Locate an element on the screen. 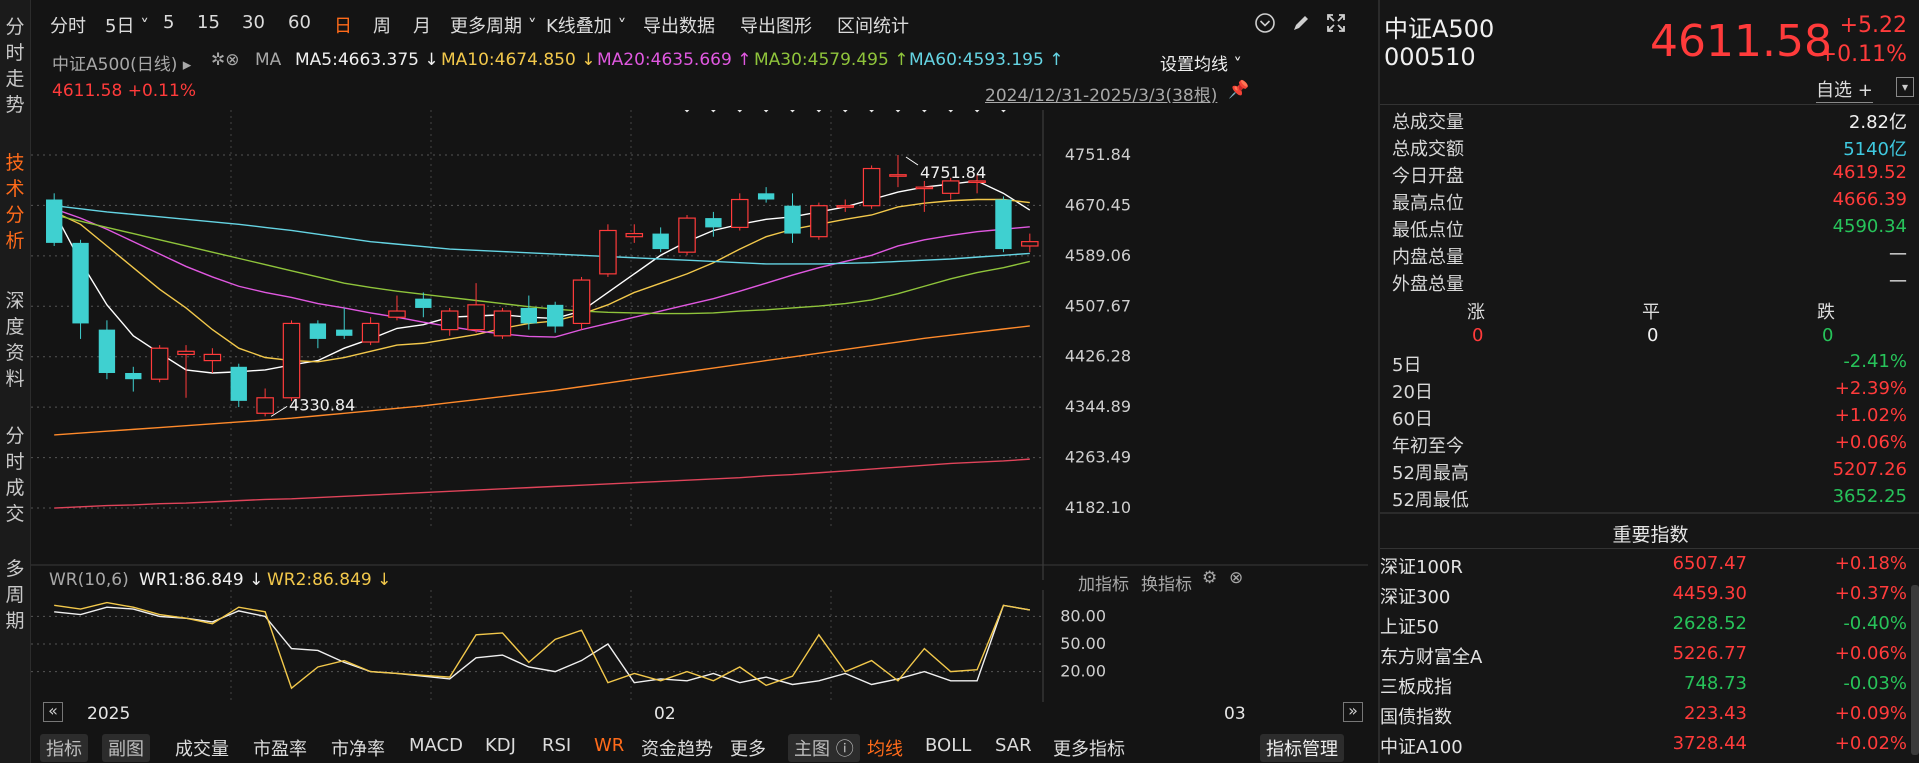 The width and height of the screenshot is (1919, 763). pen-icon is located at coordinates (1301, 24).